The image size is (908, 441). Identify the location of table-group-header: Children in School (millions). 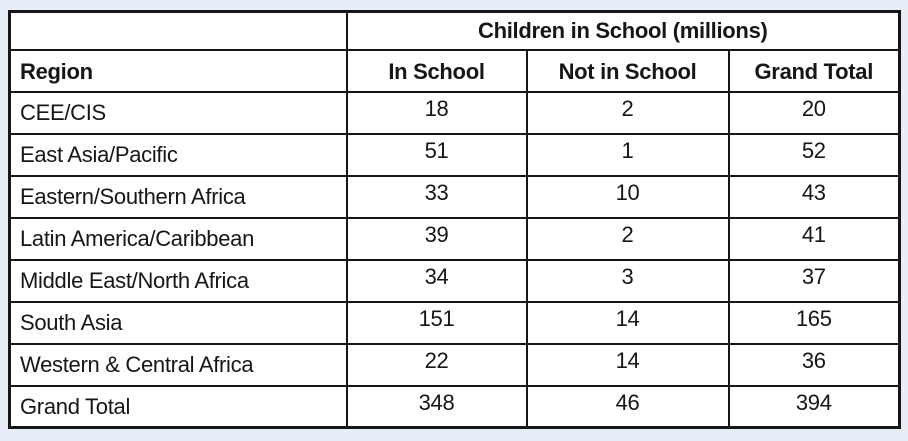
(623, 30).